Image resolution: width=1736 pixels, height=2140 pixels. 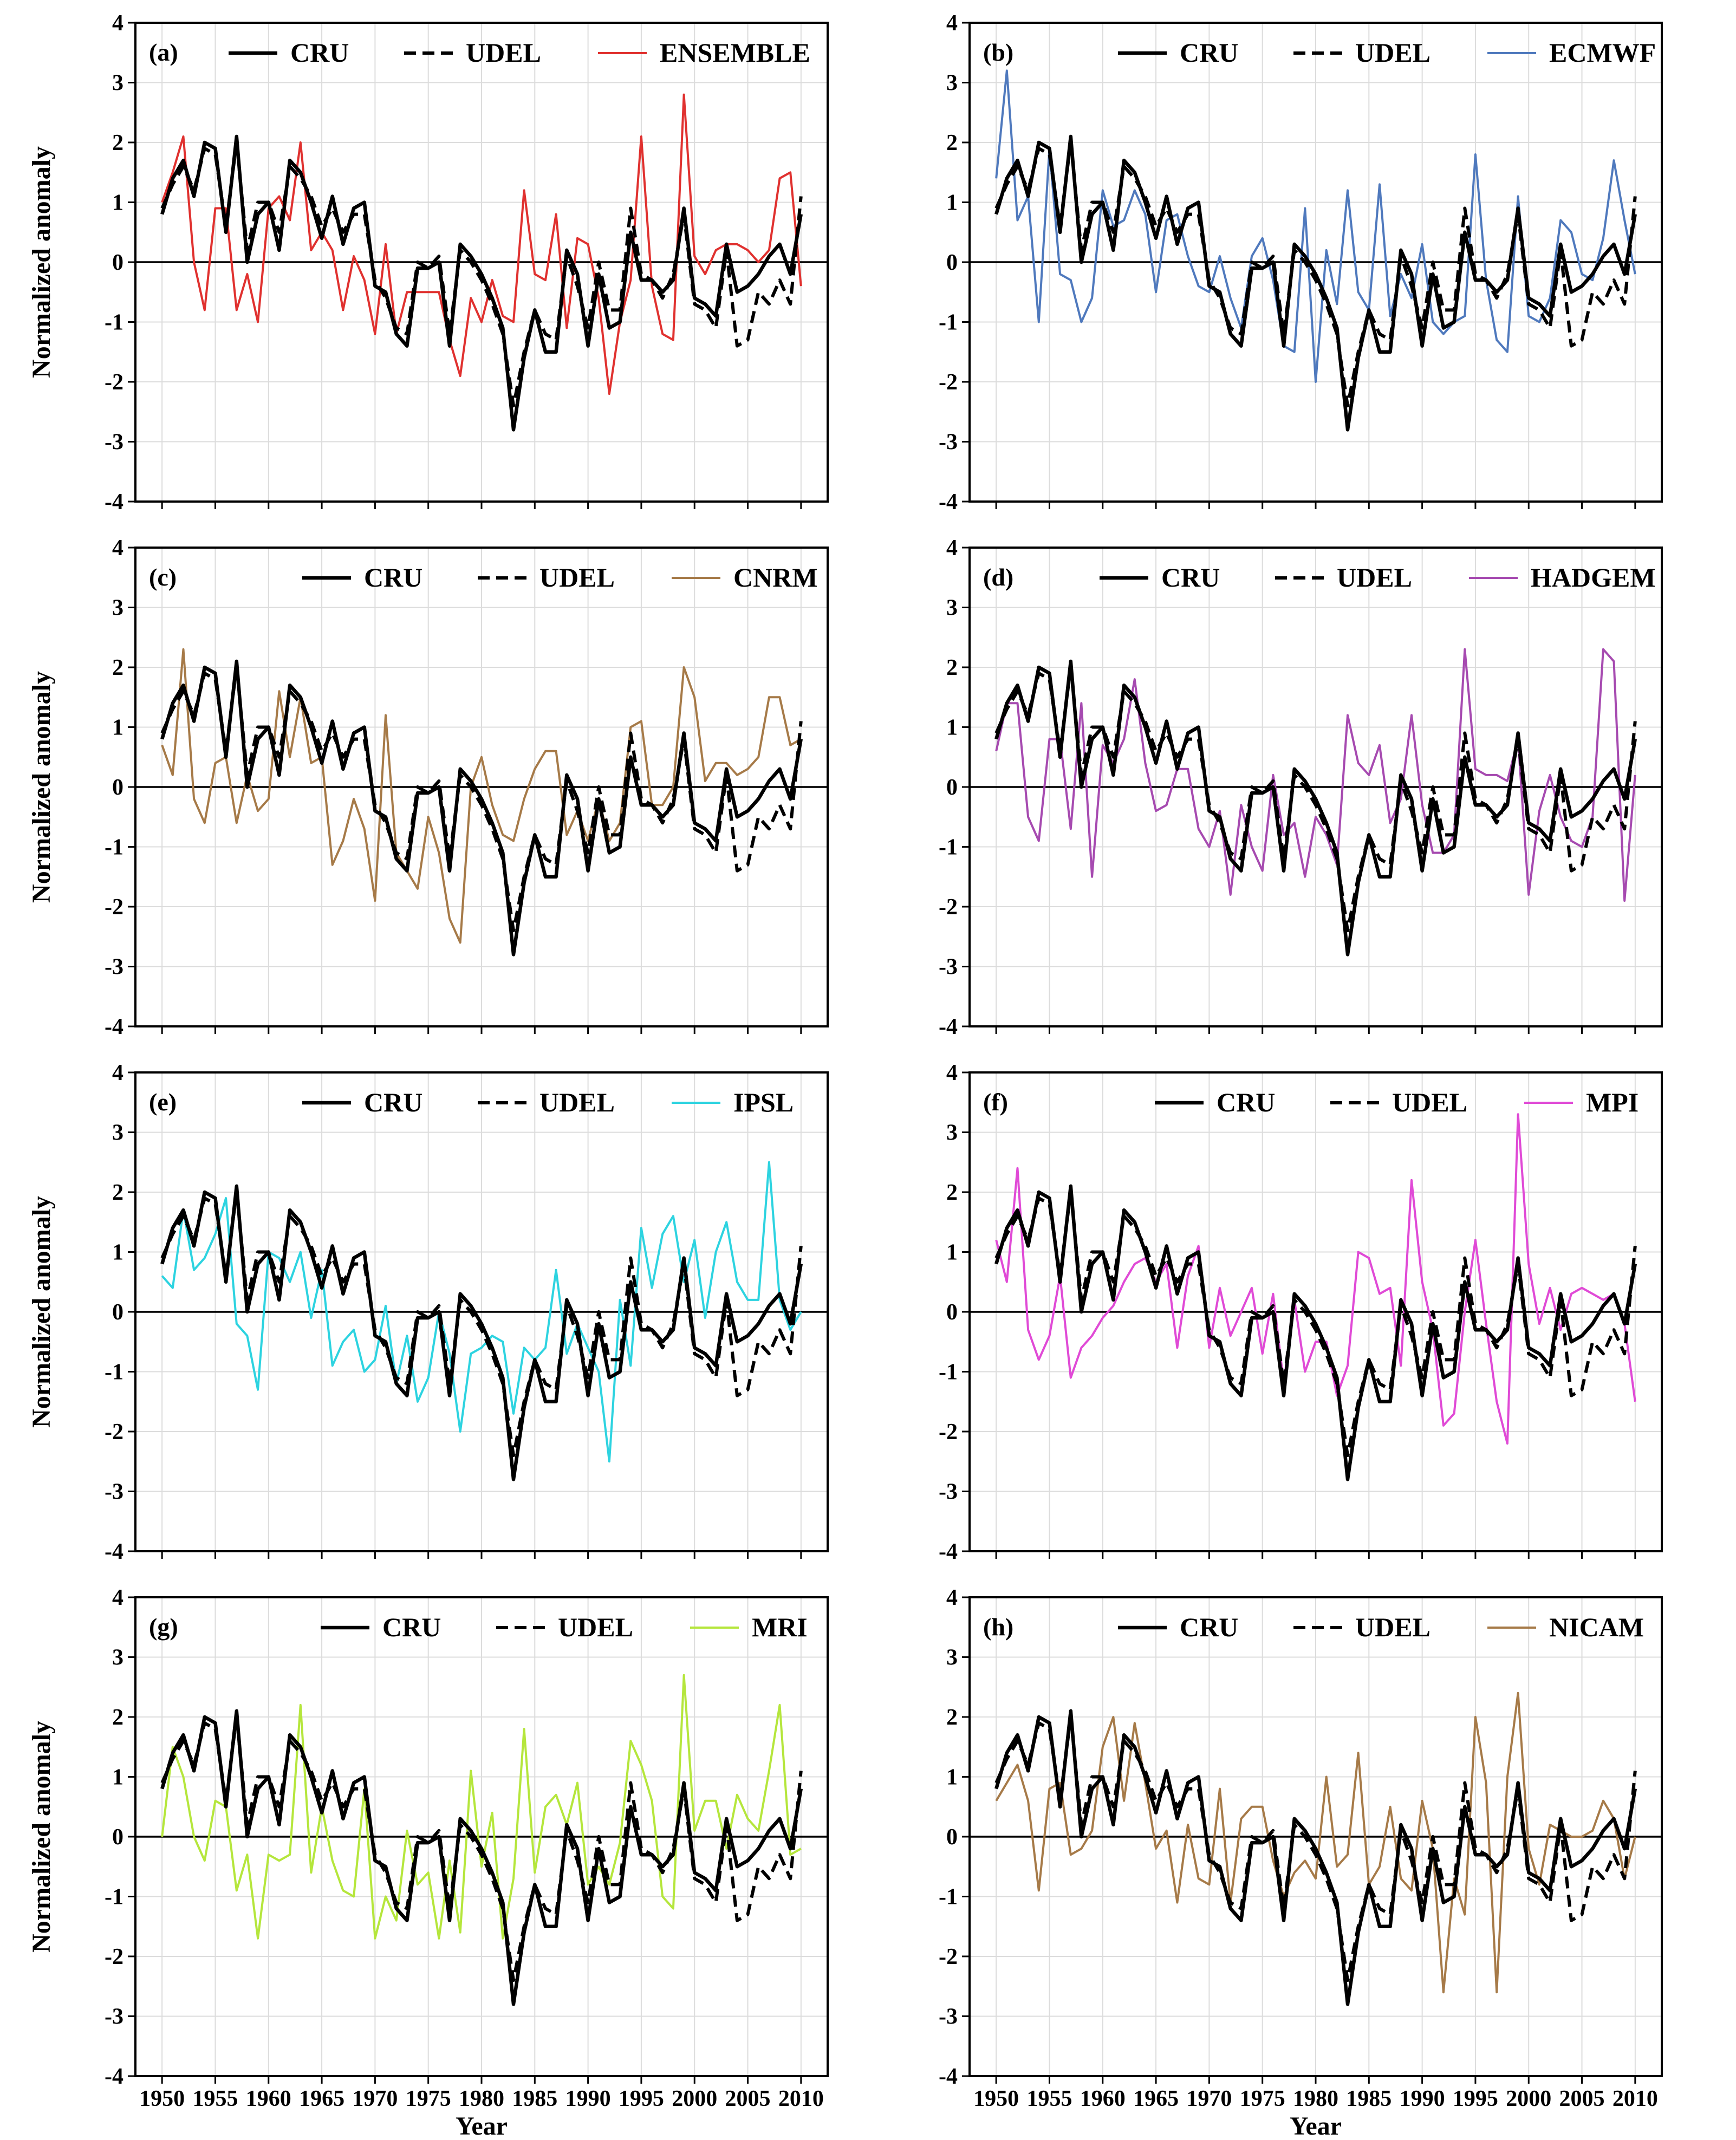 I want to click on legend: CRU UDEL NICAM, so click(x=1381, y=1627).